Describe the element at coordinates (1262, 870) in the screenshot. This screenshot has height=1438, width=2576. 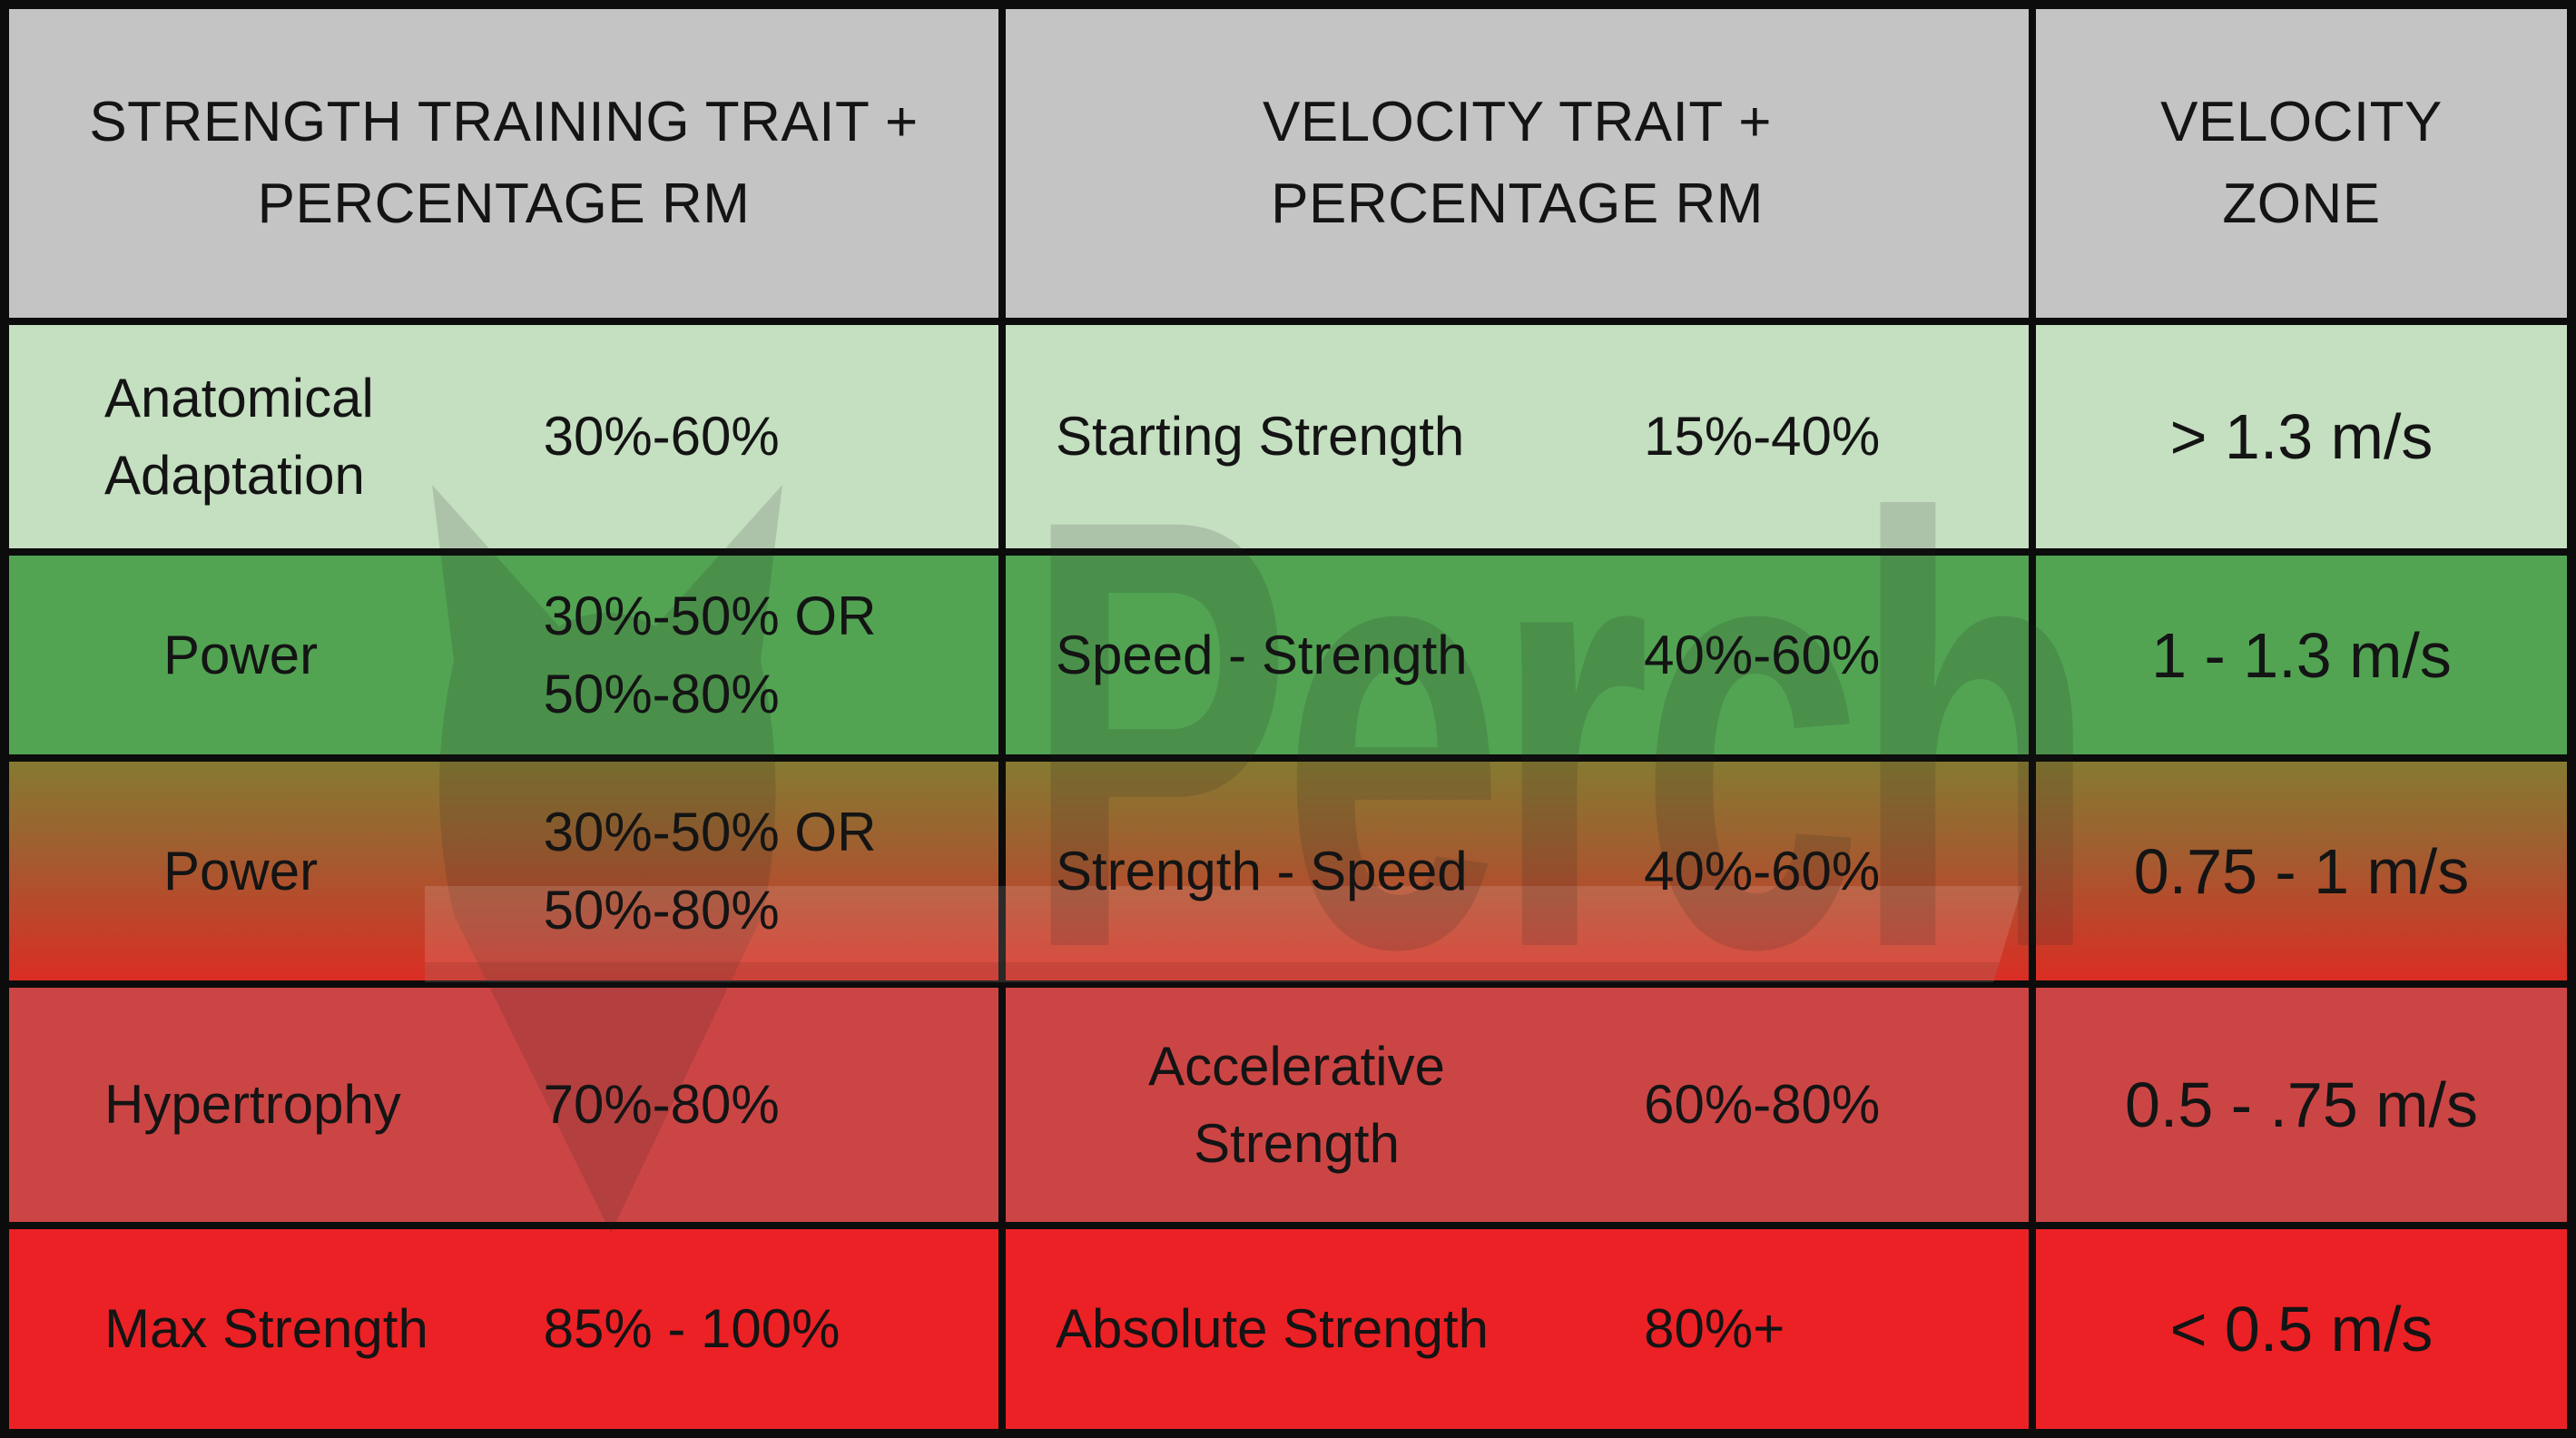
I see `velocity-trait-label: Strength - Speed` at that location.